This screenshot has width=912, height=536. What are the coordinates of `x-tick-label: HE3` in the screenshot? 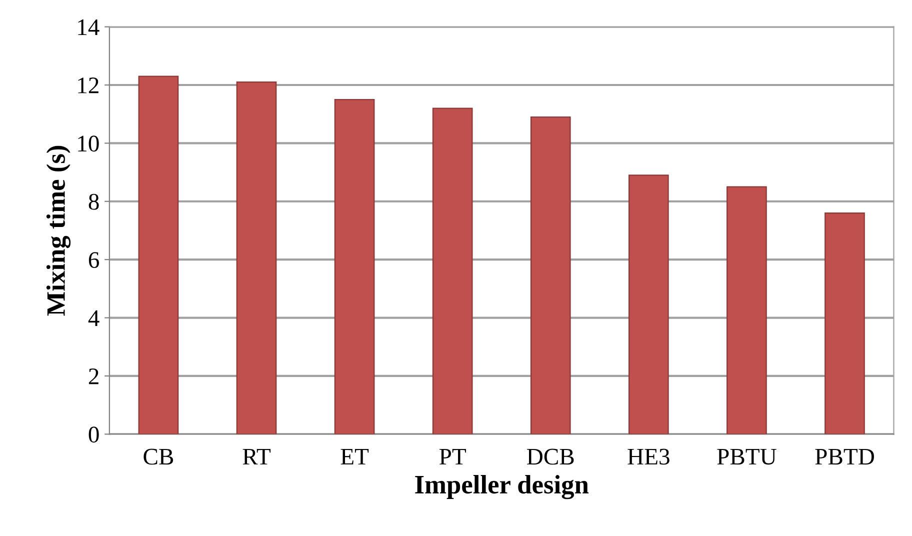 It's located at (649, 456).